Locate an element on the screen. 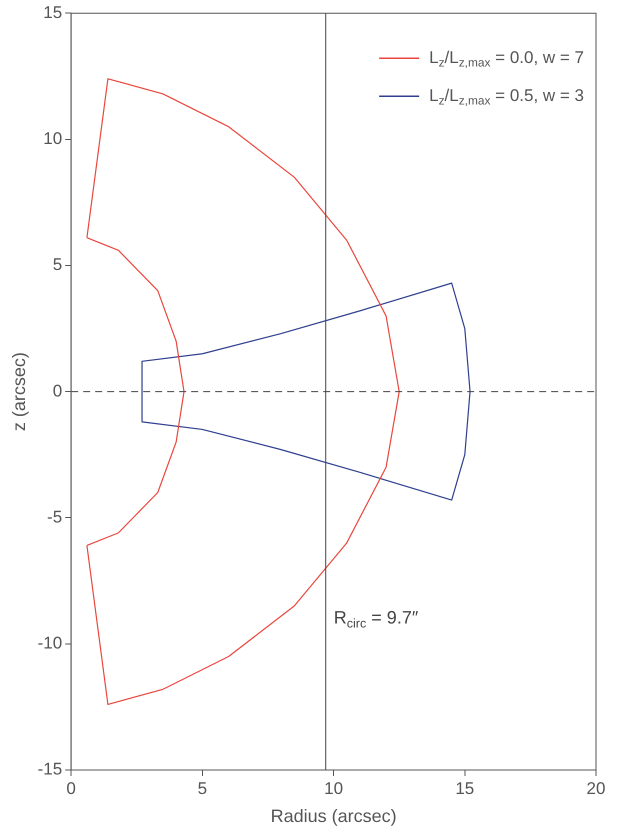  x-tick-label: 10 is located at coordinates (334, 788).